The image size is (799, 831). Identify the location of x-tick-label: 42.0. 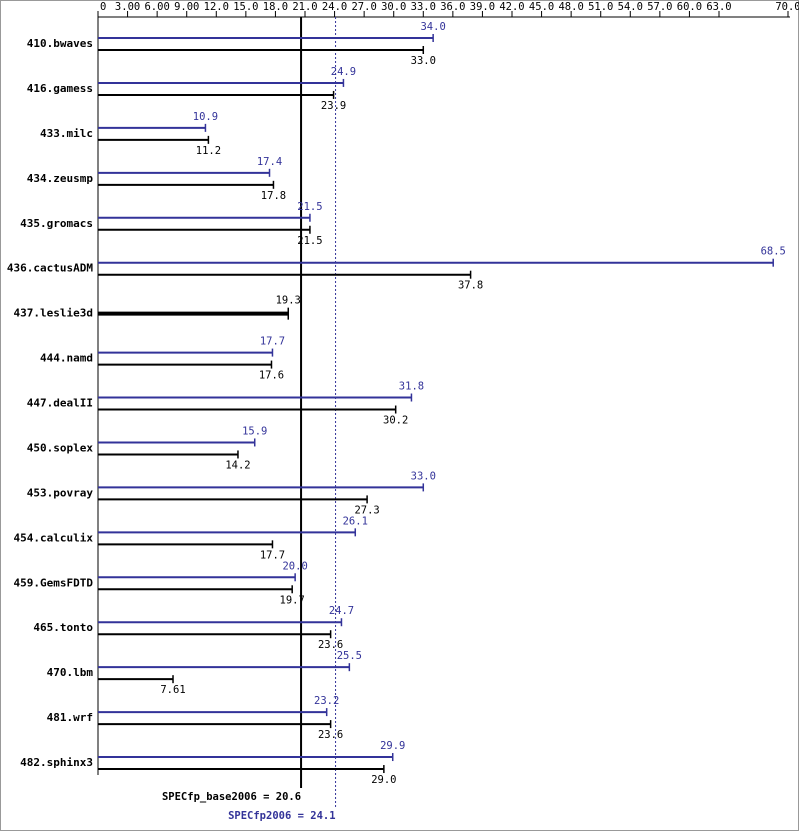
(511, 7).